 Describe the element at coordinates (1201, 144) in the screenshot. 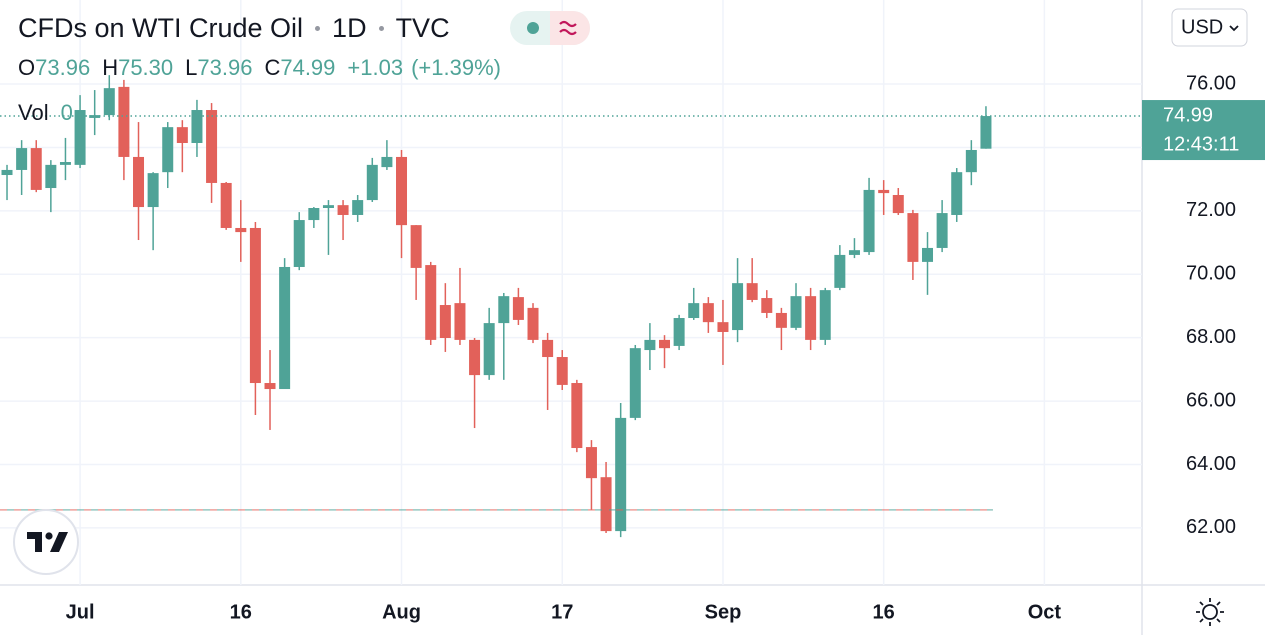

I see `countdown: 12:43:11` at that location.